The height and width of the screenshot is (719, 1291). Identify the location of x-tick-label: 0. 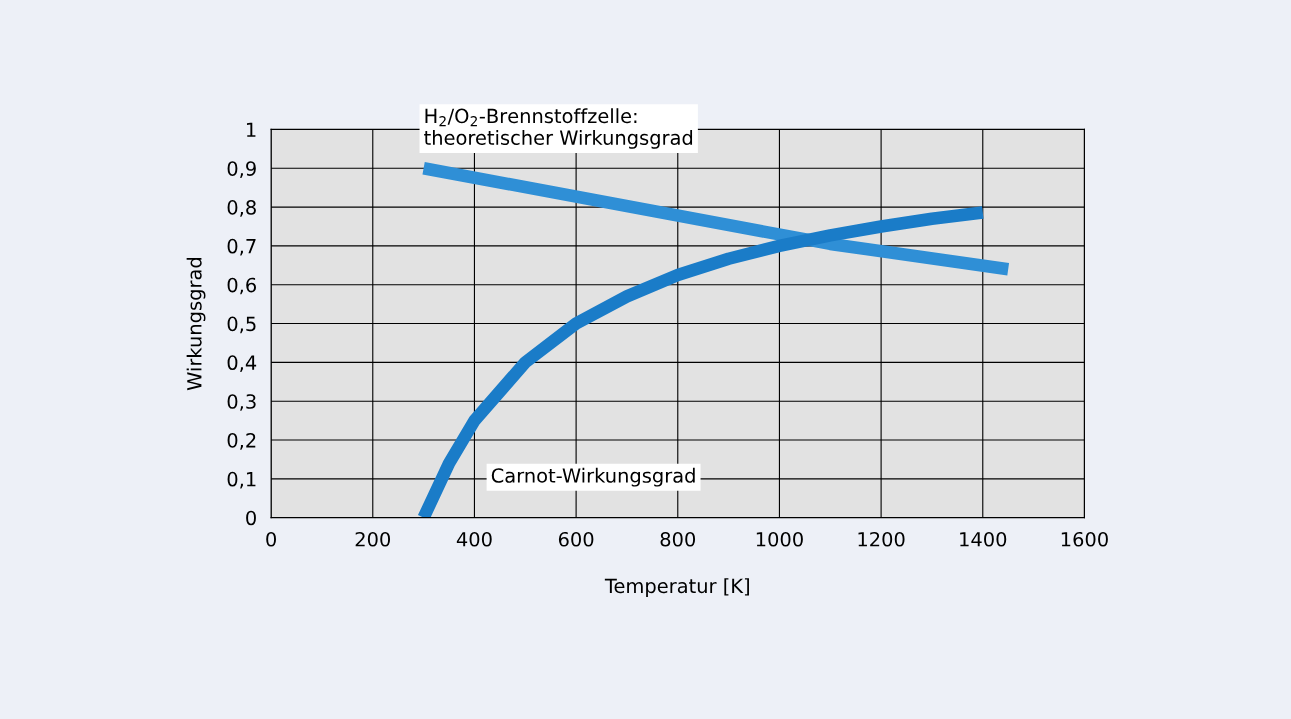
(271, 539).